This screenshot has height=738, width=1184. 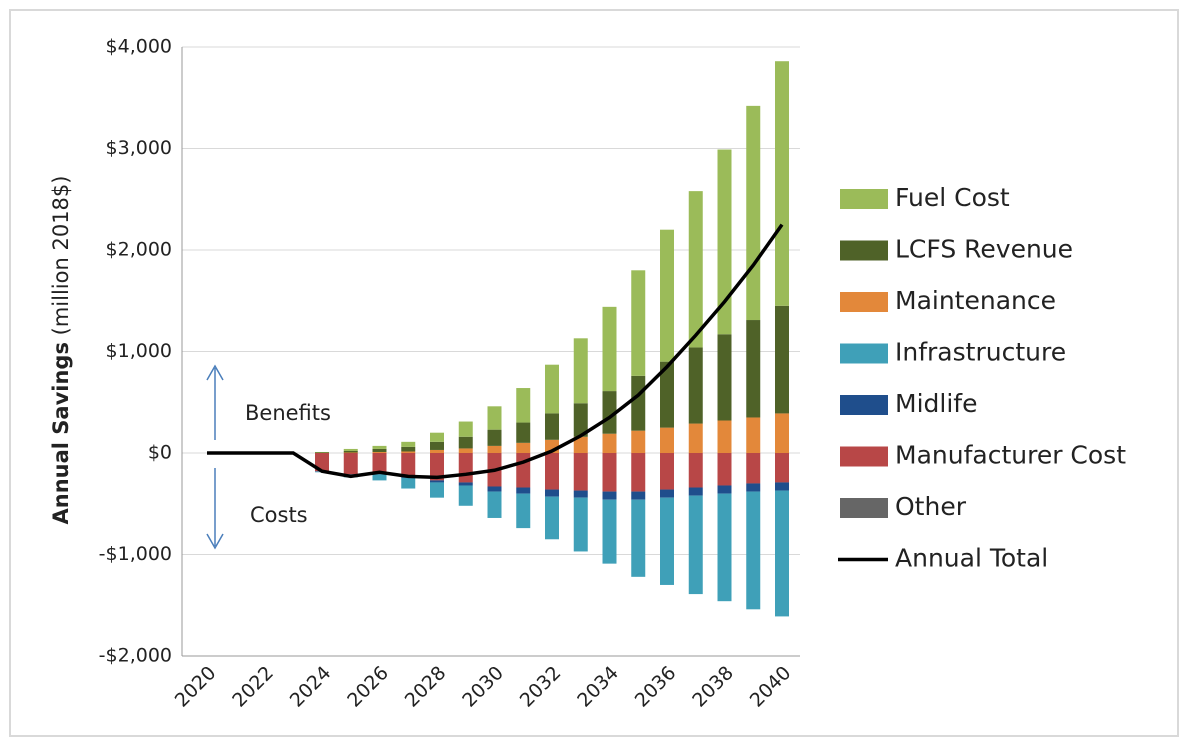 What do you see at coordinates (61, 256) in the screenshot?
I see `y-title-unit: (million 2018$)` at bounding box center [61, 256].